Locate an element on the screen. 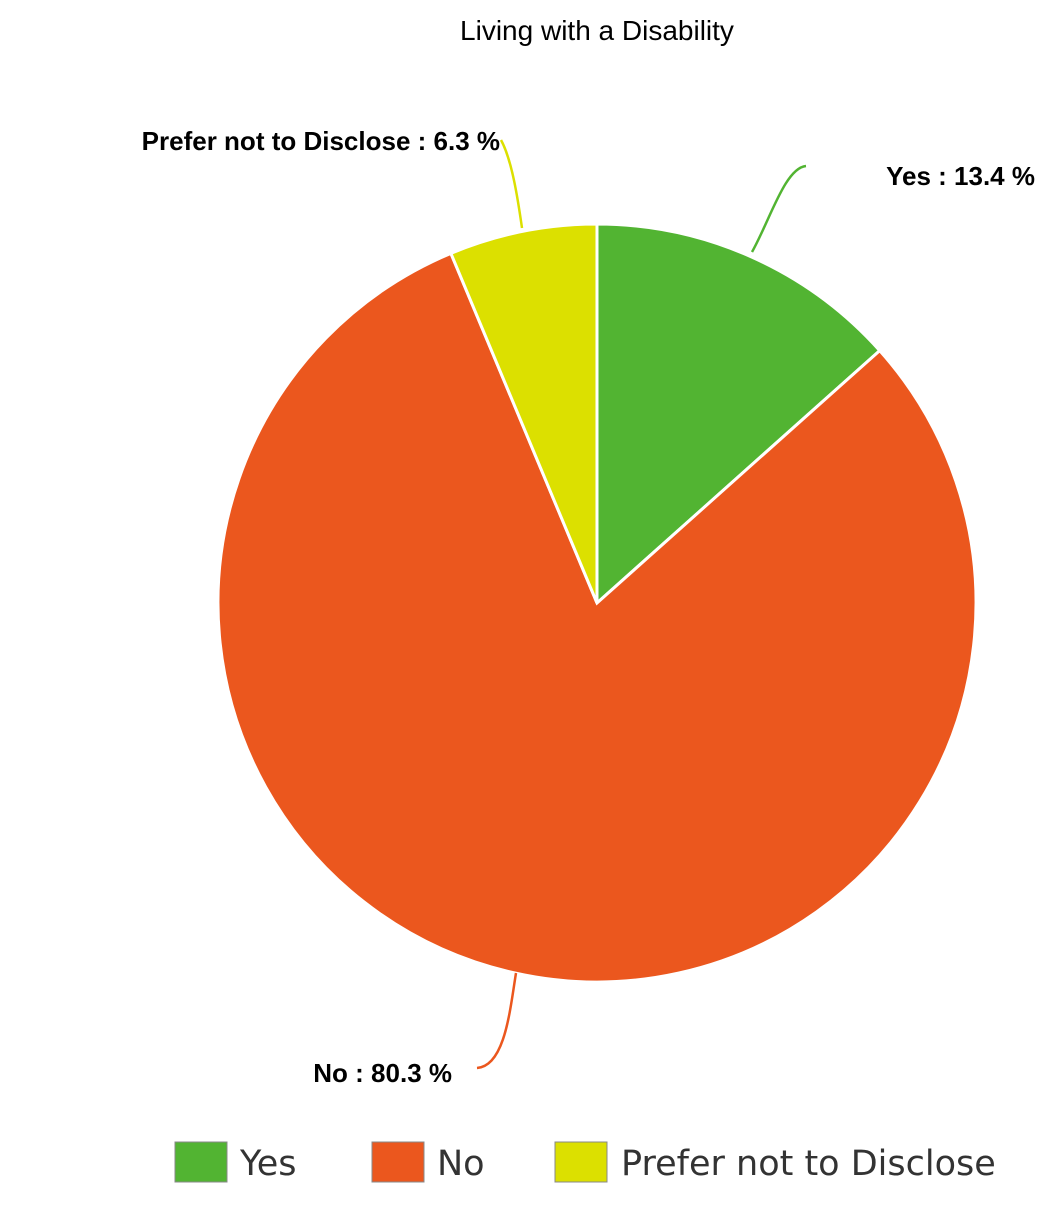  leader-line-prefer-not-to-disclose is located at coordinates (511, 184).